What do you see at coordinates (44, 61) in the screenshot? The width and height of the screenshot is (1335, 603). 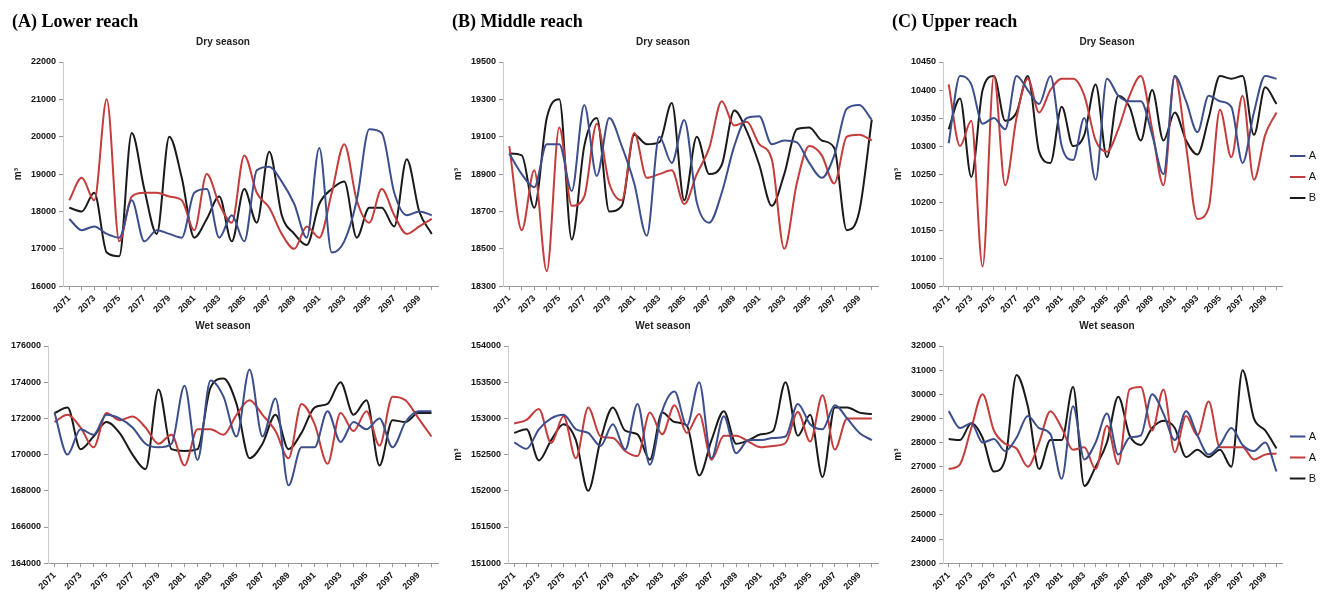 I see `y-tick-label: 22000` at bounding box center [44, 61].